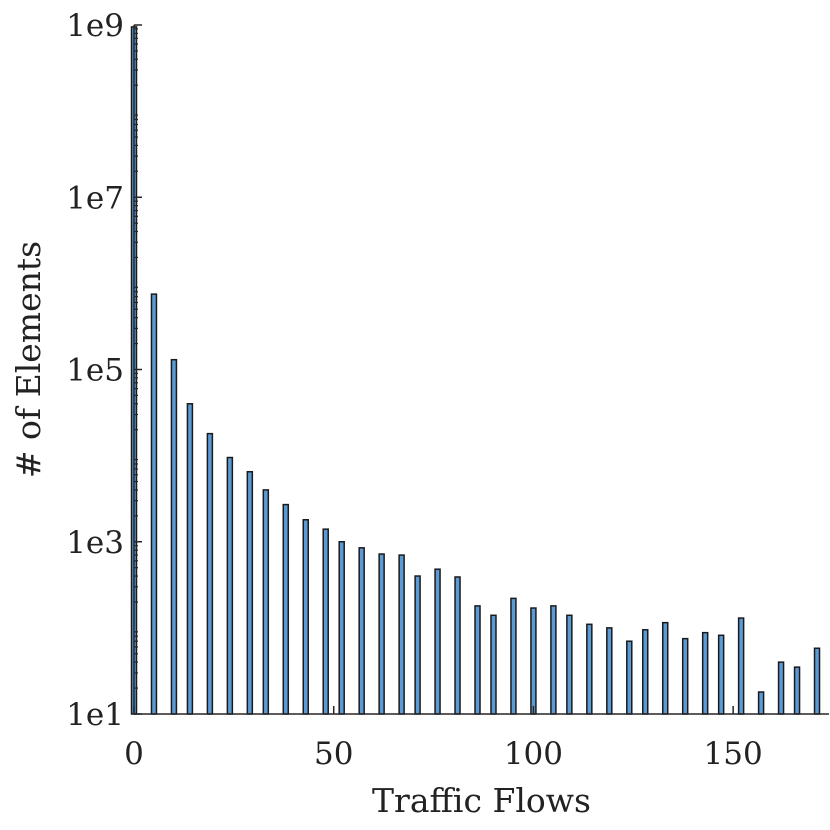 The image size is (830, 830). What do you see at coordinates (533, 754) in the screenshot?
I see `x-tick-label: 100` at bounding box center [533, 754].